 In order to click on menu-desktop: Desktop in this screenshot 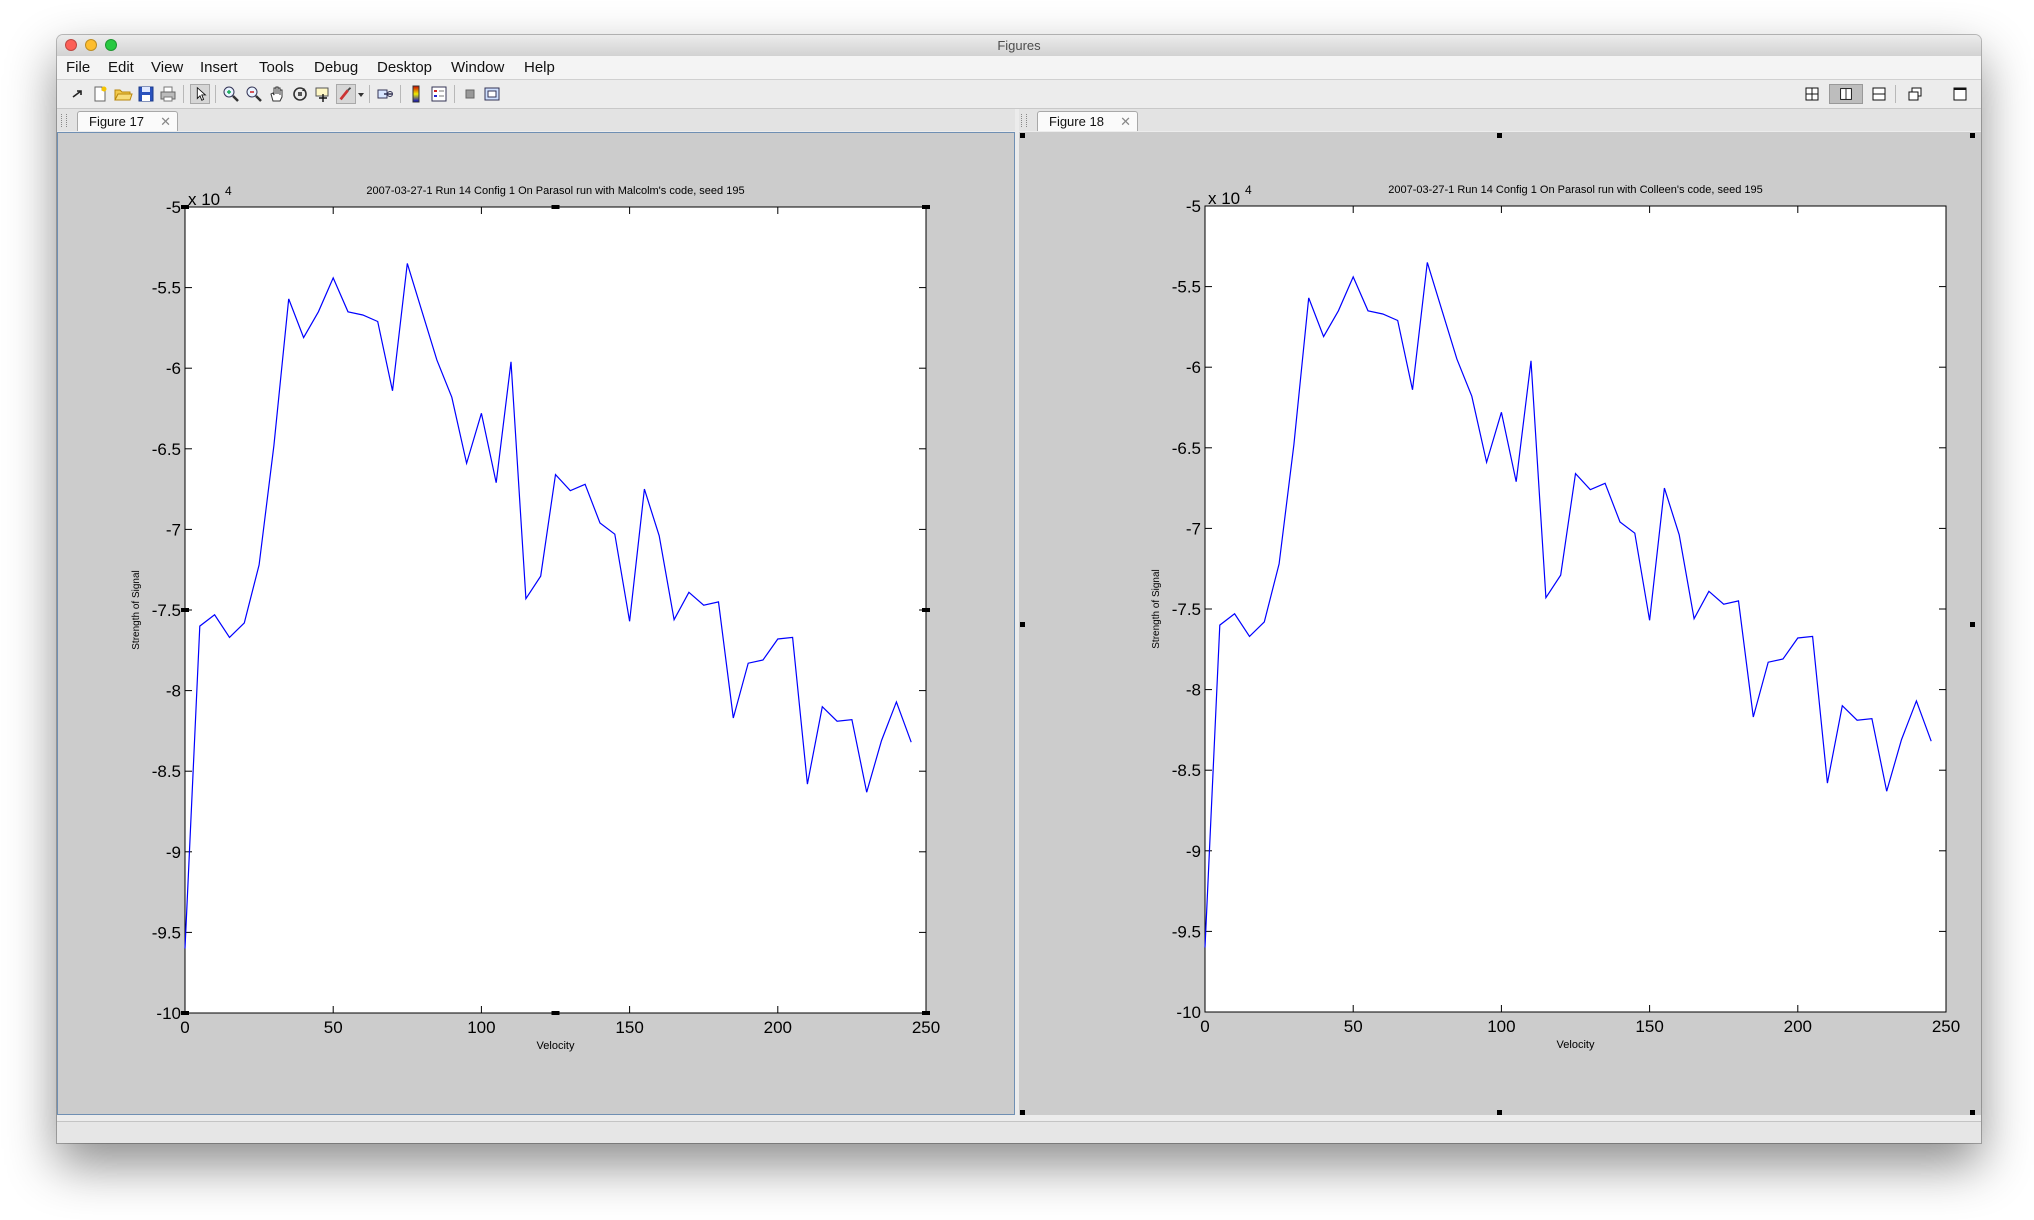, I will do `click(405, 67)`.